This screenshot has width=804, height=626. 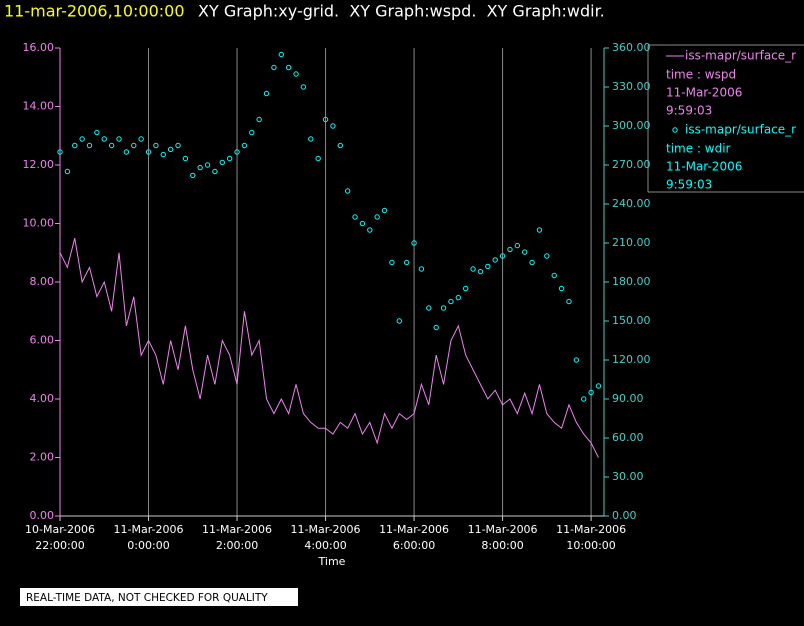 I want to click on y-tick-label: 12.00, so click(x=39, y=164).